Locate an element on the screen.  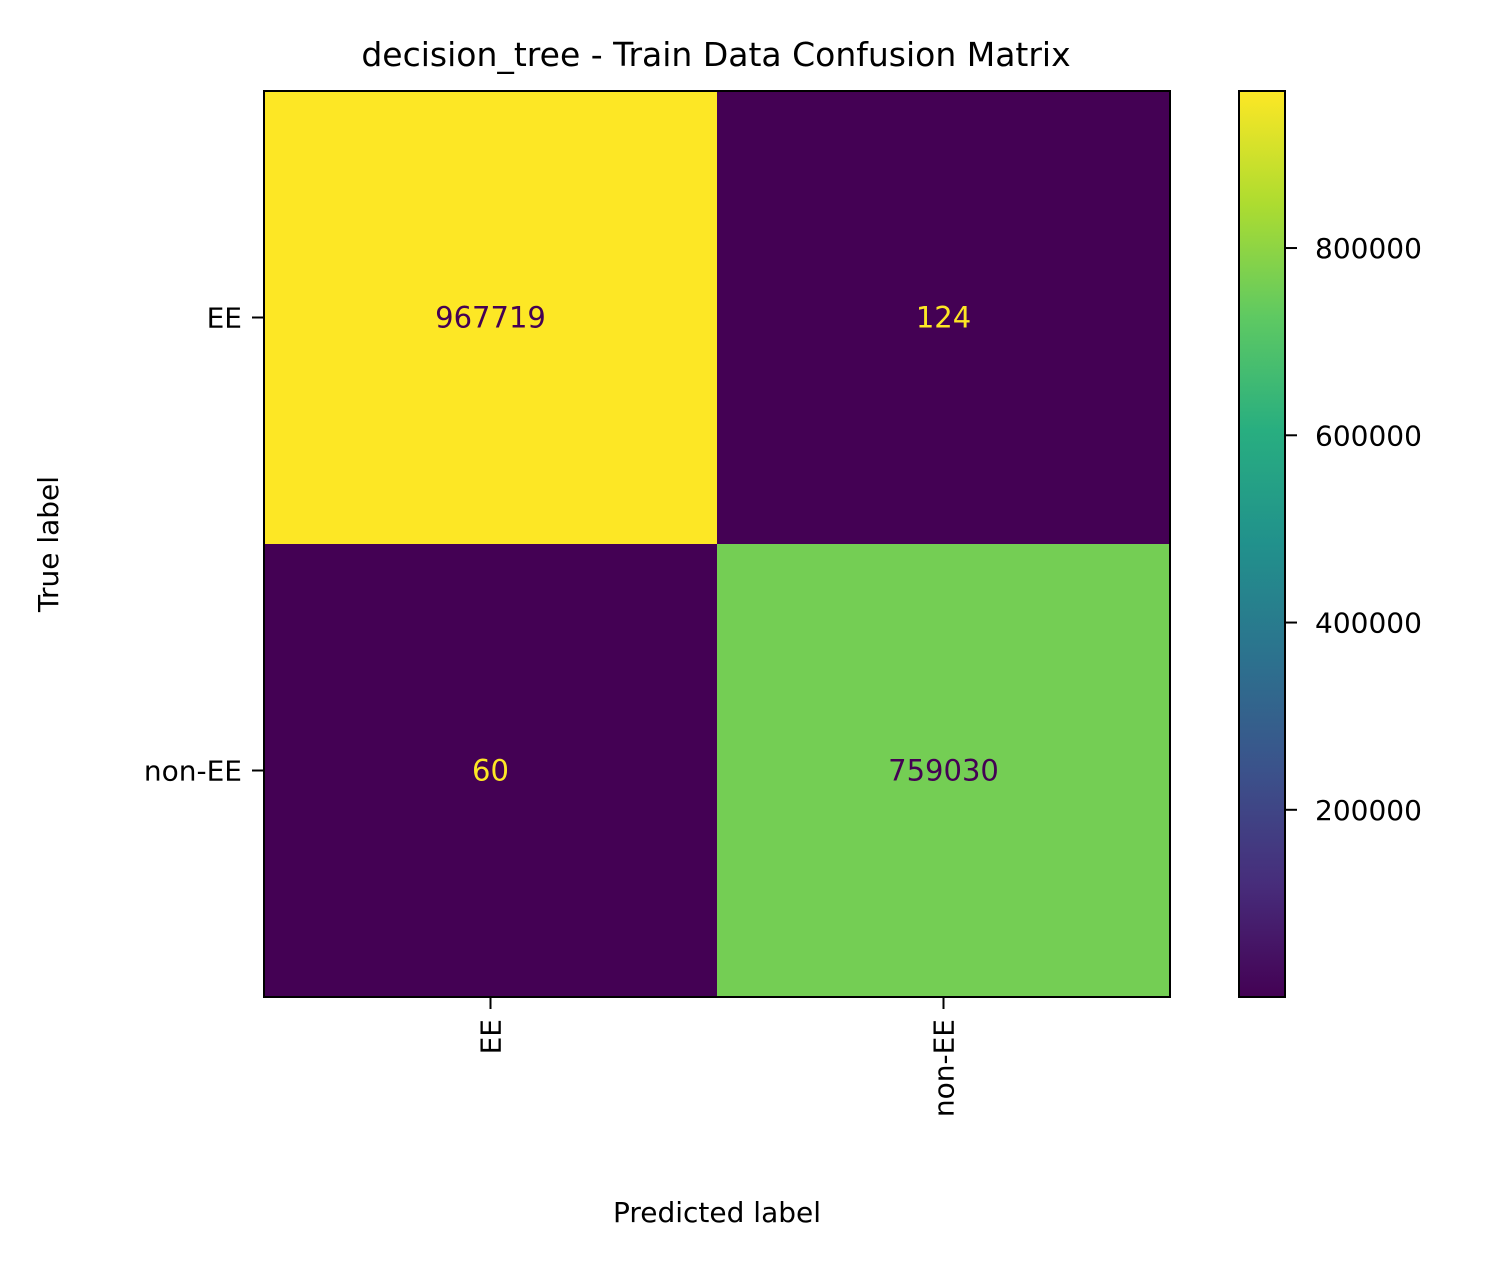
colorbar-tick-label: 200000 is located at coordinates (1368, 810).